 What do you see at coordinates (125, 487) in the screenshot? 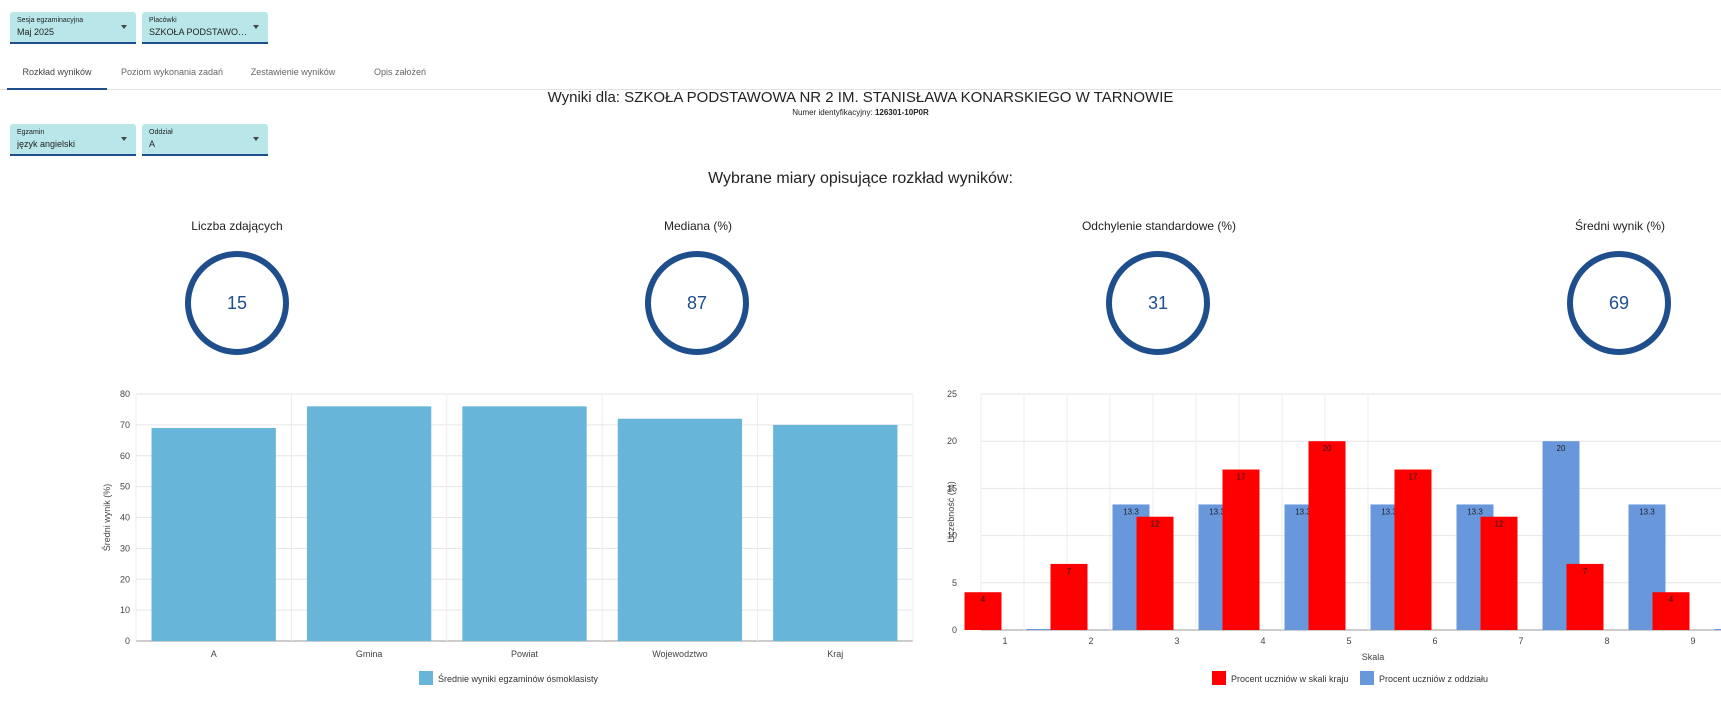
I see `y-tick-label: 50` at bounding box center [125, 487].